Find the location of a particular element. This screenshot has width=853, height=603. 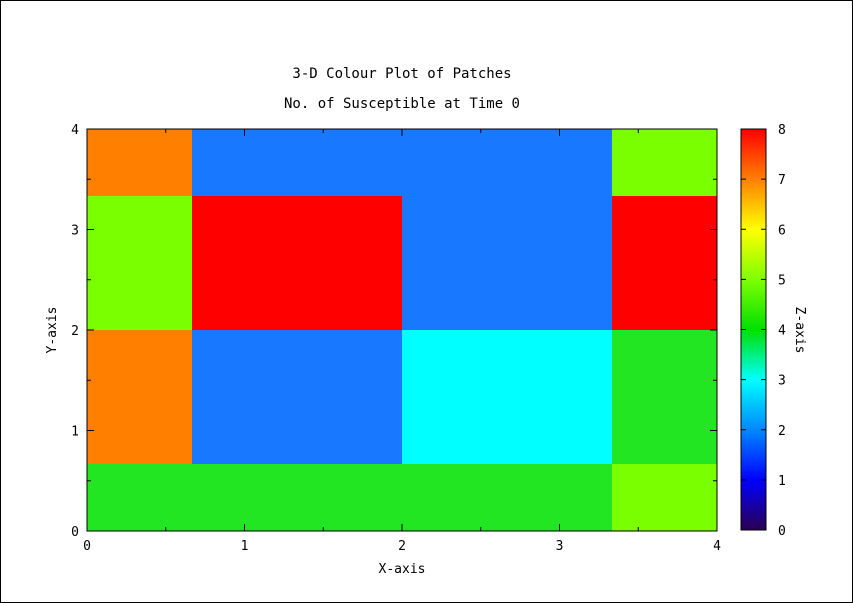

y-axis-label: Y-axis is located at coordinates (52, 330).